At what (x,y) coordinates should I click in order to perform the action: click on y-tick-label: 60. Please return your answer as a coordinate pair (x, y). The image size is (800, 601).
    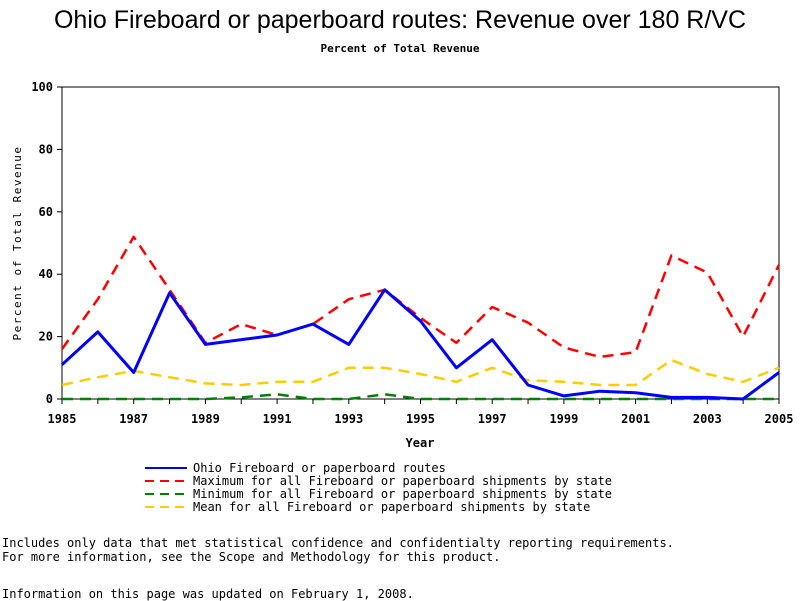
    Looking at the image, I should click on (46, 212).